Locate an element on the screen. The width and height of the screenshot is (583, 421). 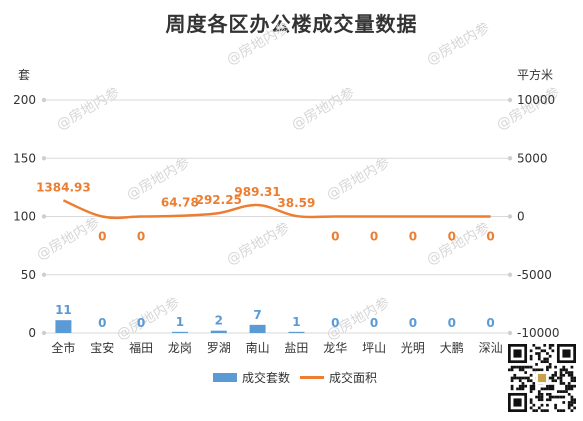
legend-item-line: 成交面积 is located at coordinates (338, 377).